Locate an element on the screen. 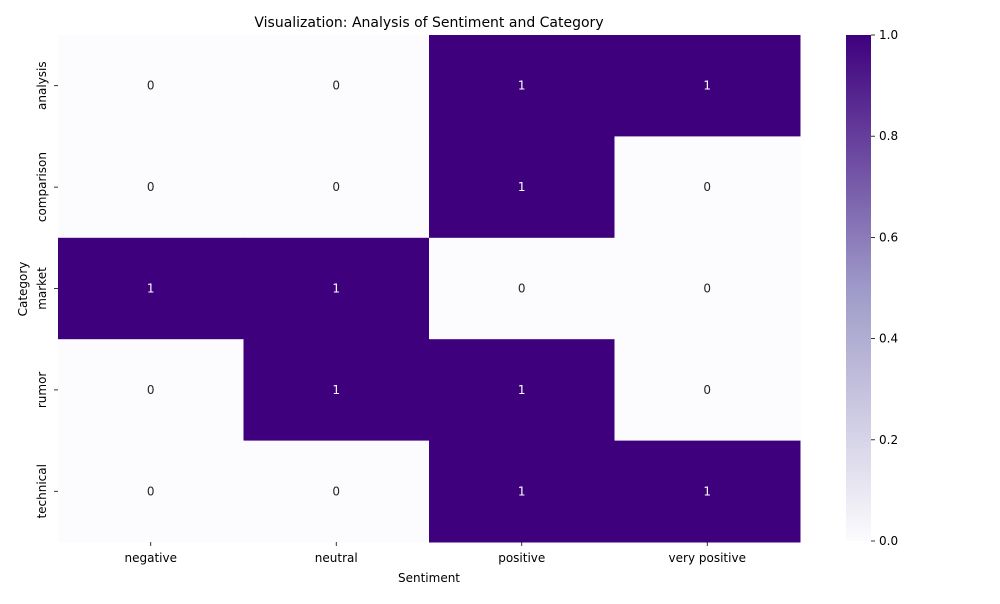  colorbar-tick-label: 0.4 is located at coordinates (888, 339).